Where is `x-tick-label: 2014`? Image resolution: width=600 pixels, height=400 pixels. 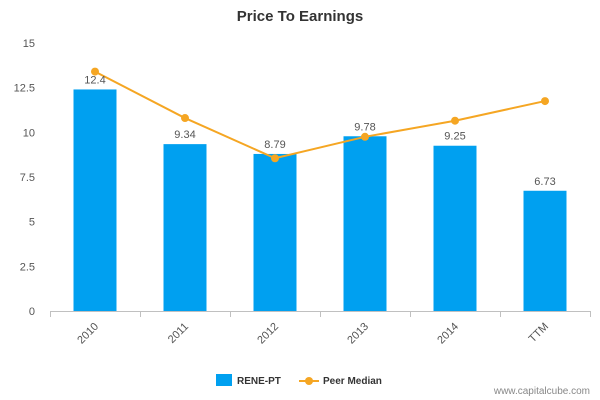
x-tick-label: 2014 is located at coordinates (448, 334).